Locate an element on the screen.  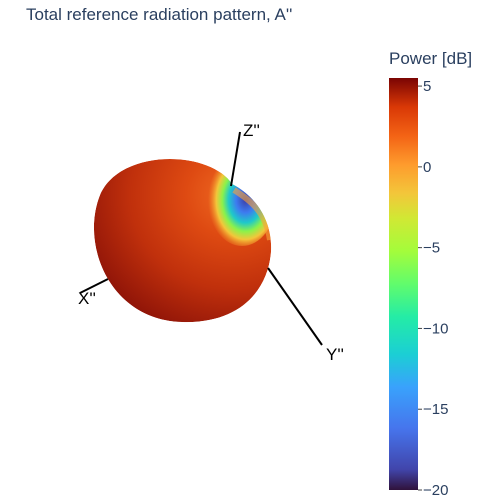
colorbar-tick-label: −10 is located at coordinates (435, 328).